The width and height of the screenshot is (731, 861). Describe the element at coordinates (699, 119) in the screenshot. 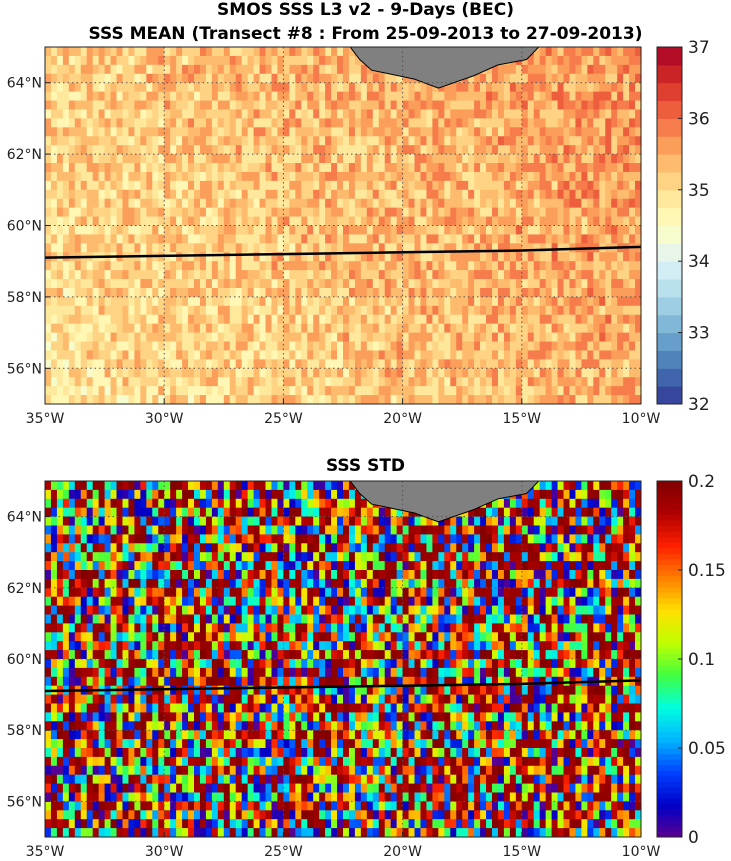

I see `colorbar-tick-label: 36` at that location.